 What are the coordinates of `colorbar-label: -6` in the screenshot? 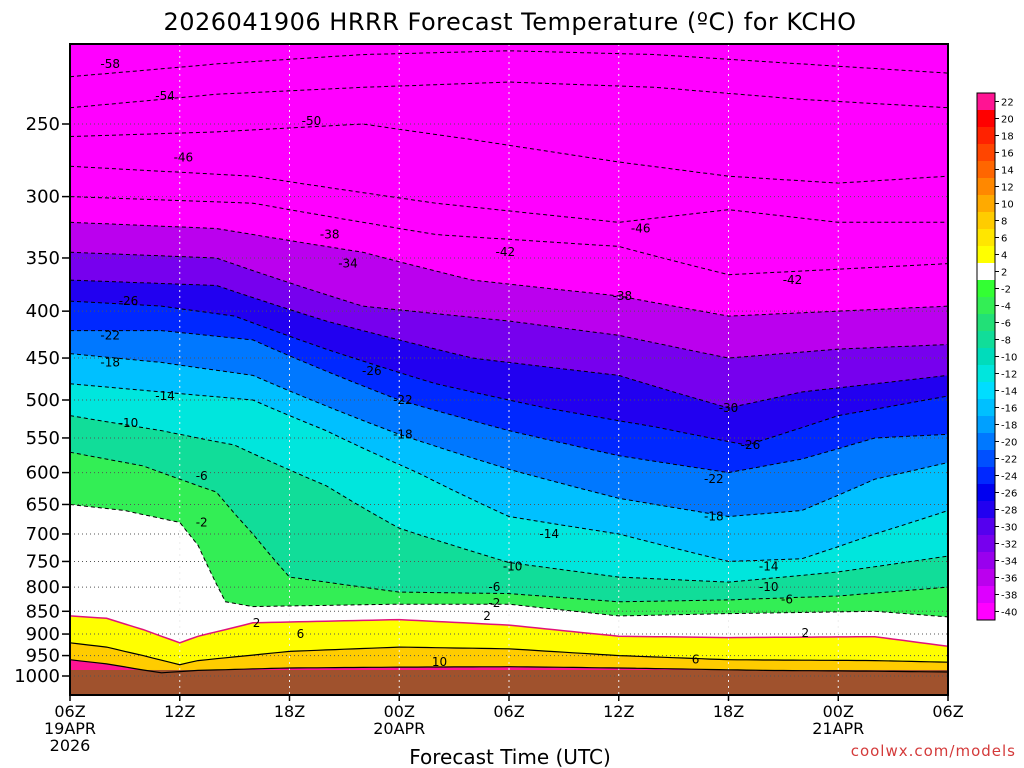 It's located at (1006, 324).